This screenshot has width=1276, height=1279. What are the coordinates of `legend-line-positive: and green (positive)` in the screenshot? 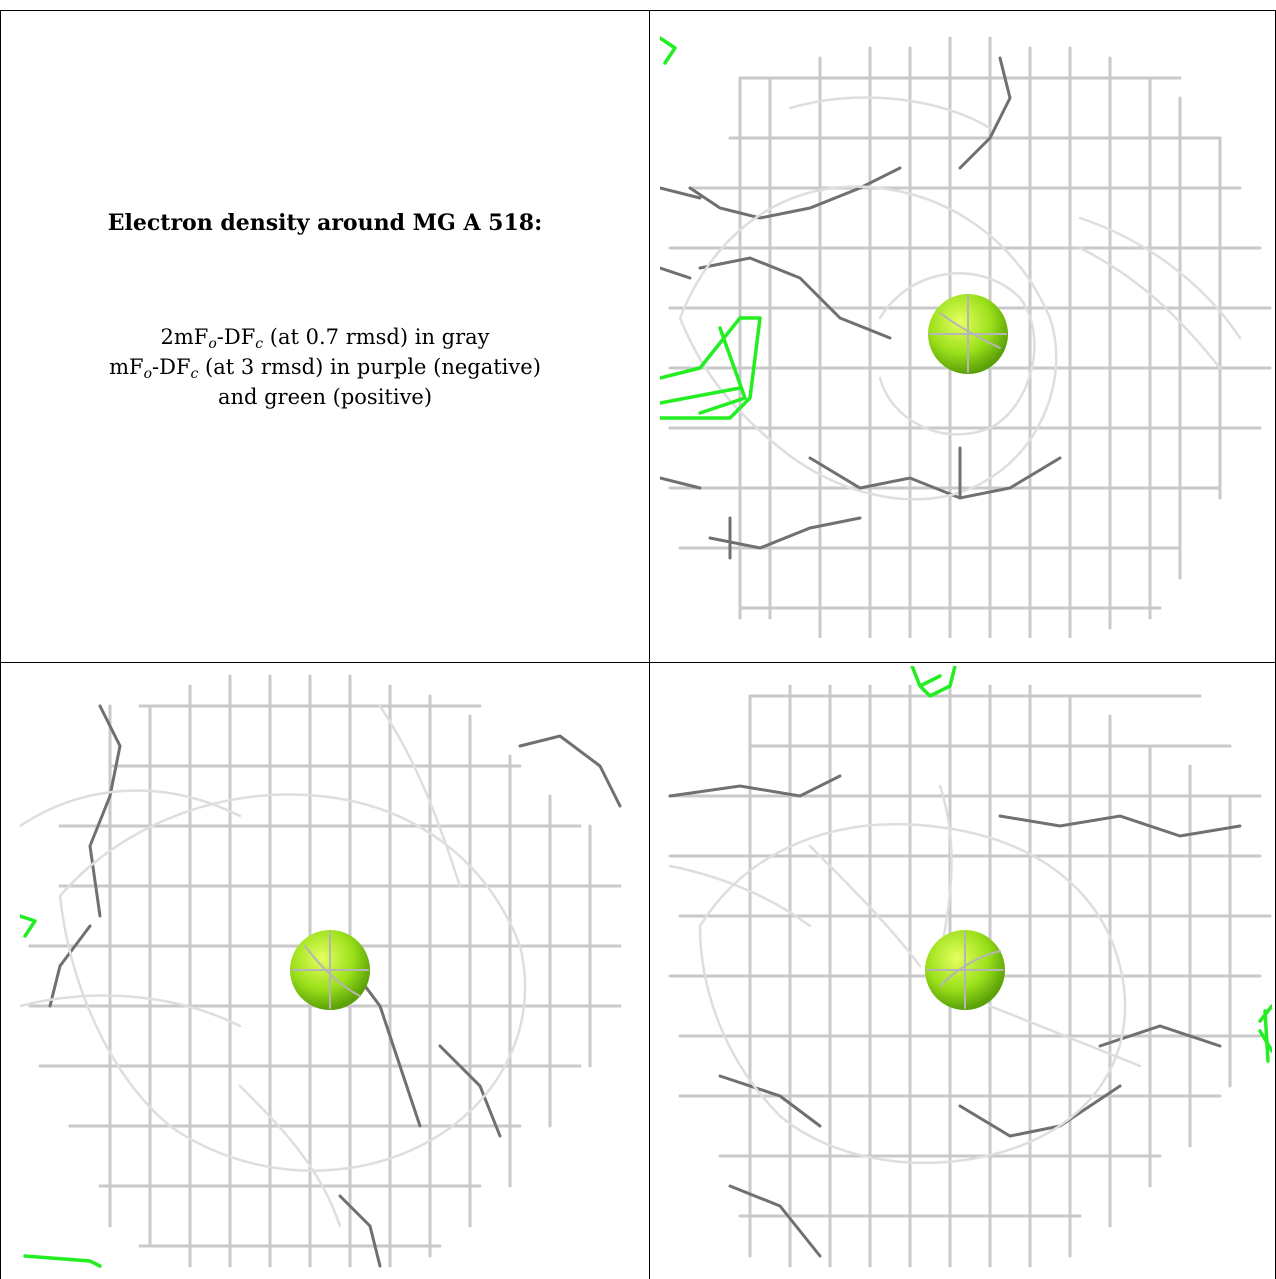 It's located at (325, 397).